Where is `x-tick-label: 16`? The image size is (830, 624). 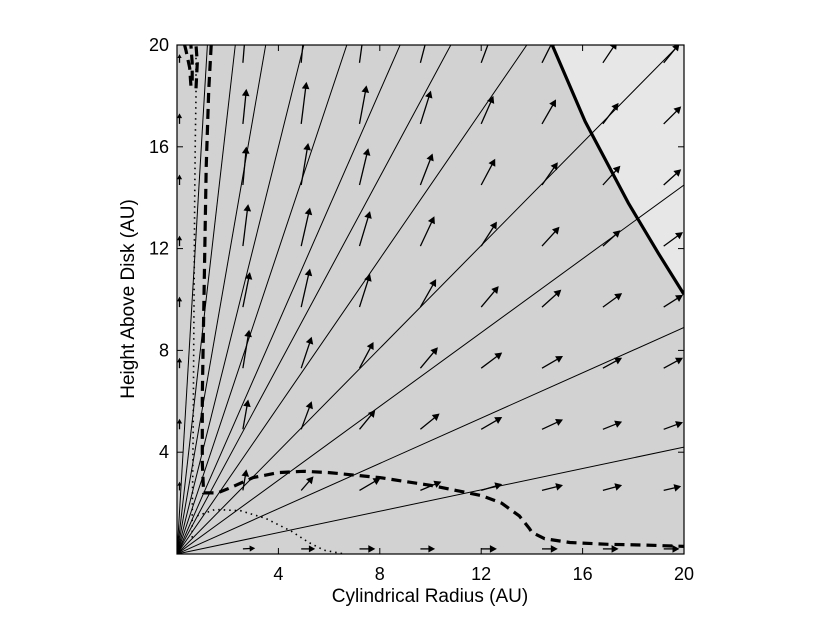
x-tick-label: 16 is located at coordinates (583, 574).